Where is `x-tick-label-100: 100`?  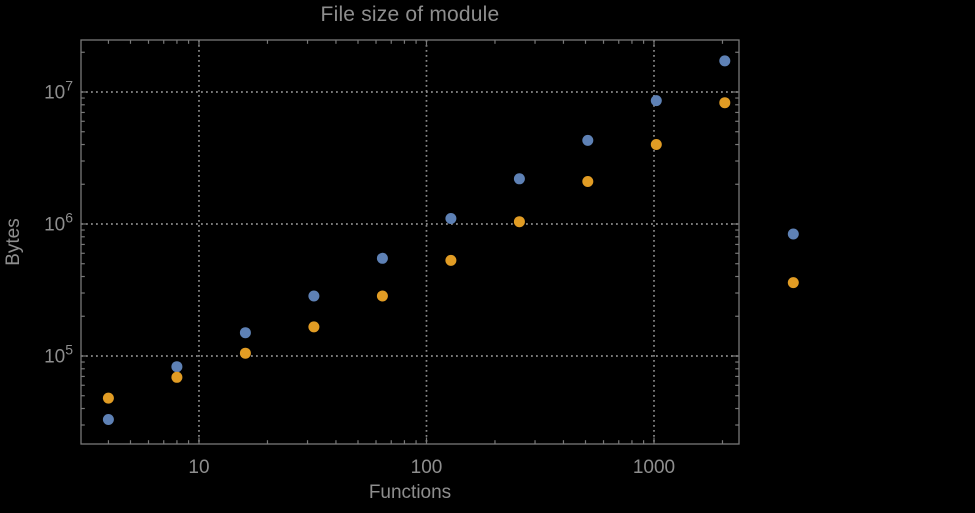
x-tick-label-100: 100 is located at coordinates (427, 467).